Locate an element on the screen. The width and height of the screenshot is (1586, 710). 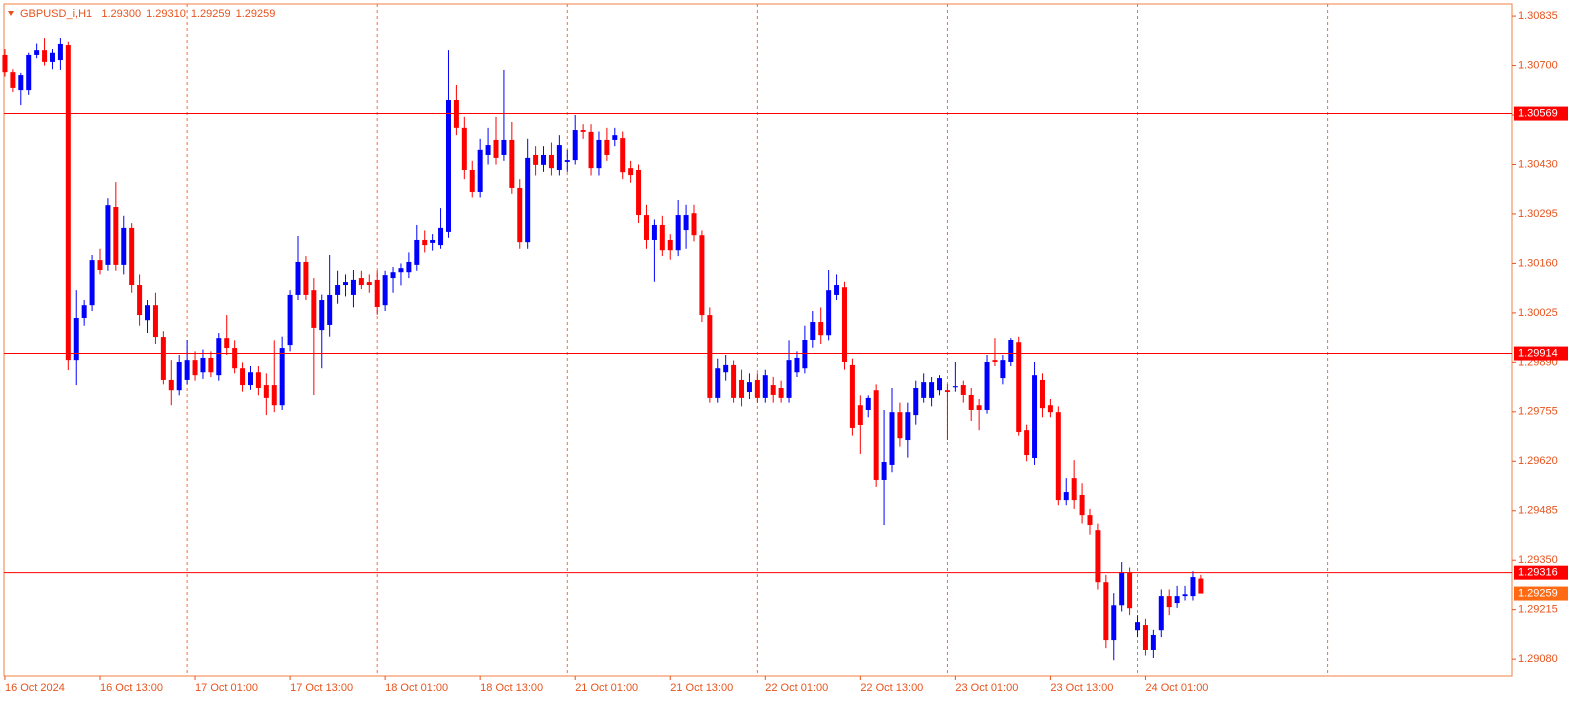
x-tick-label: 23 Oct 13:00 is located at coordinates (1081, 688).